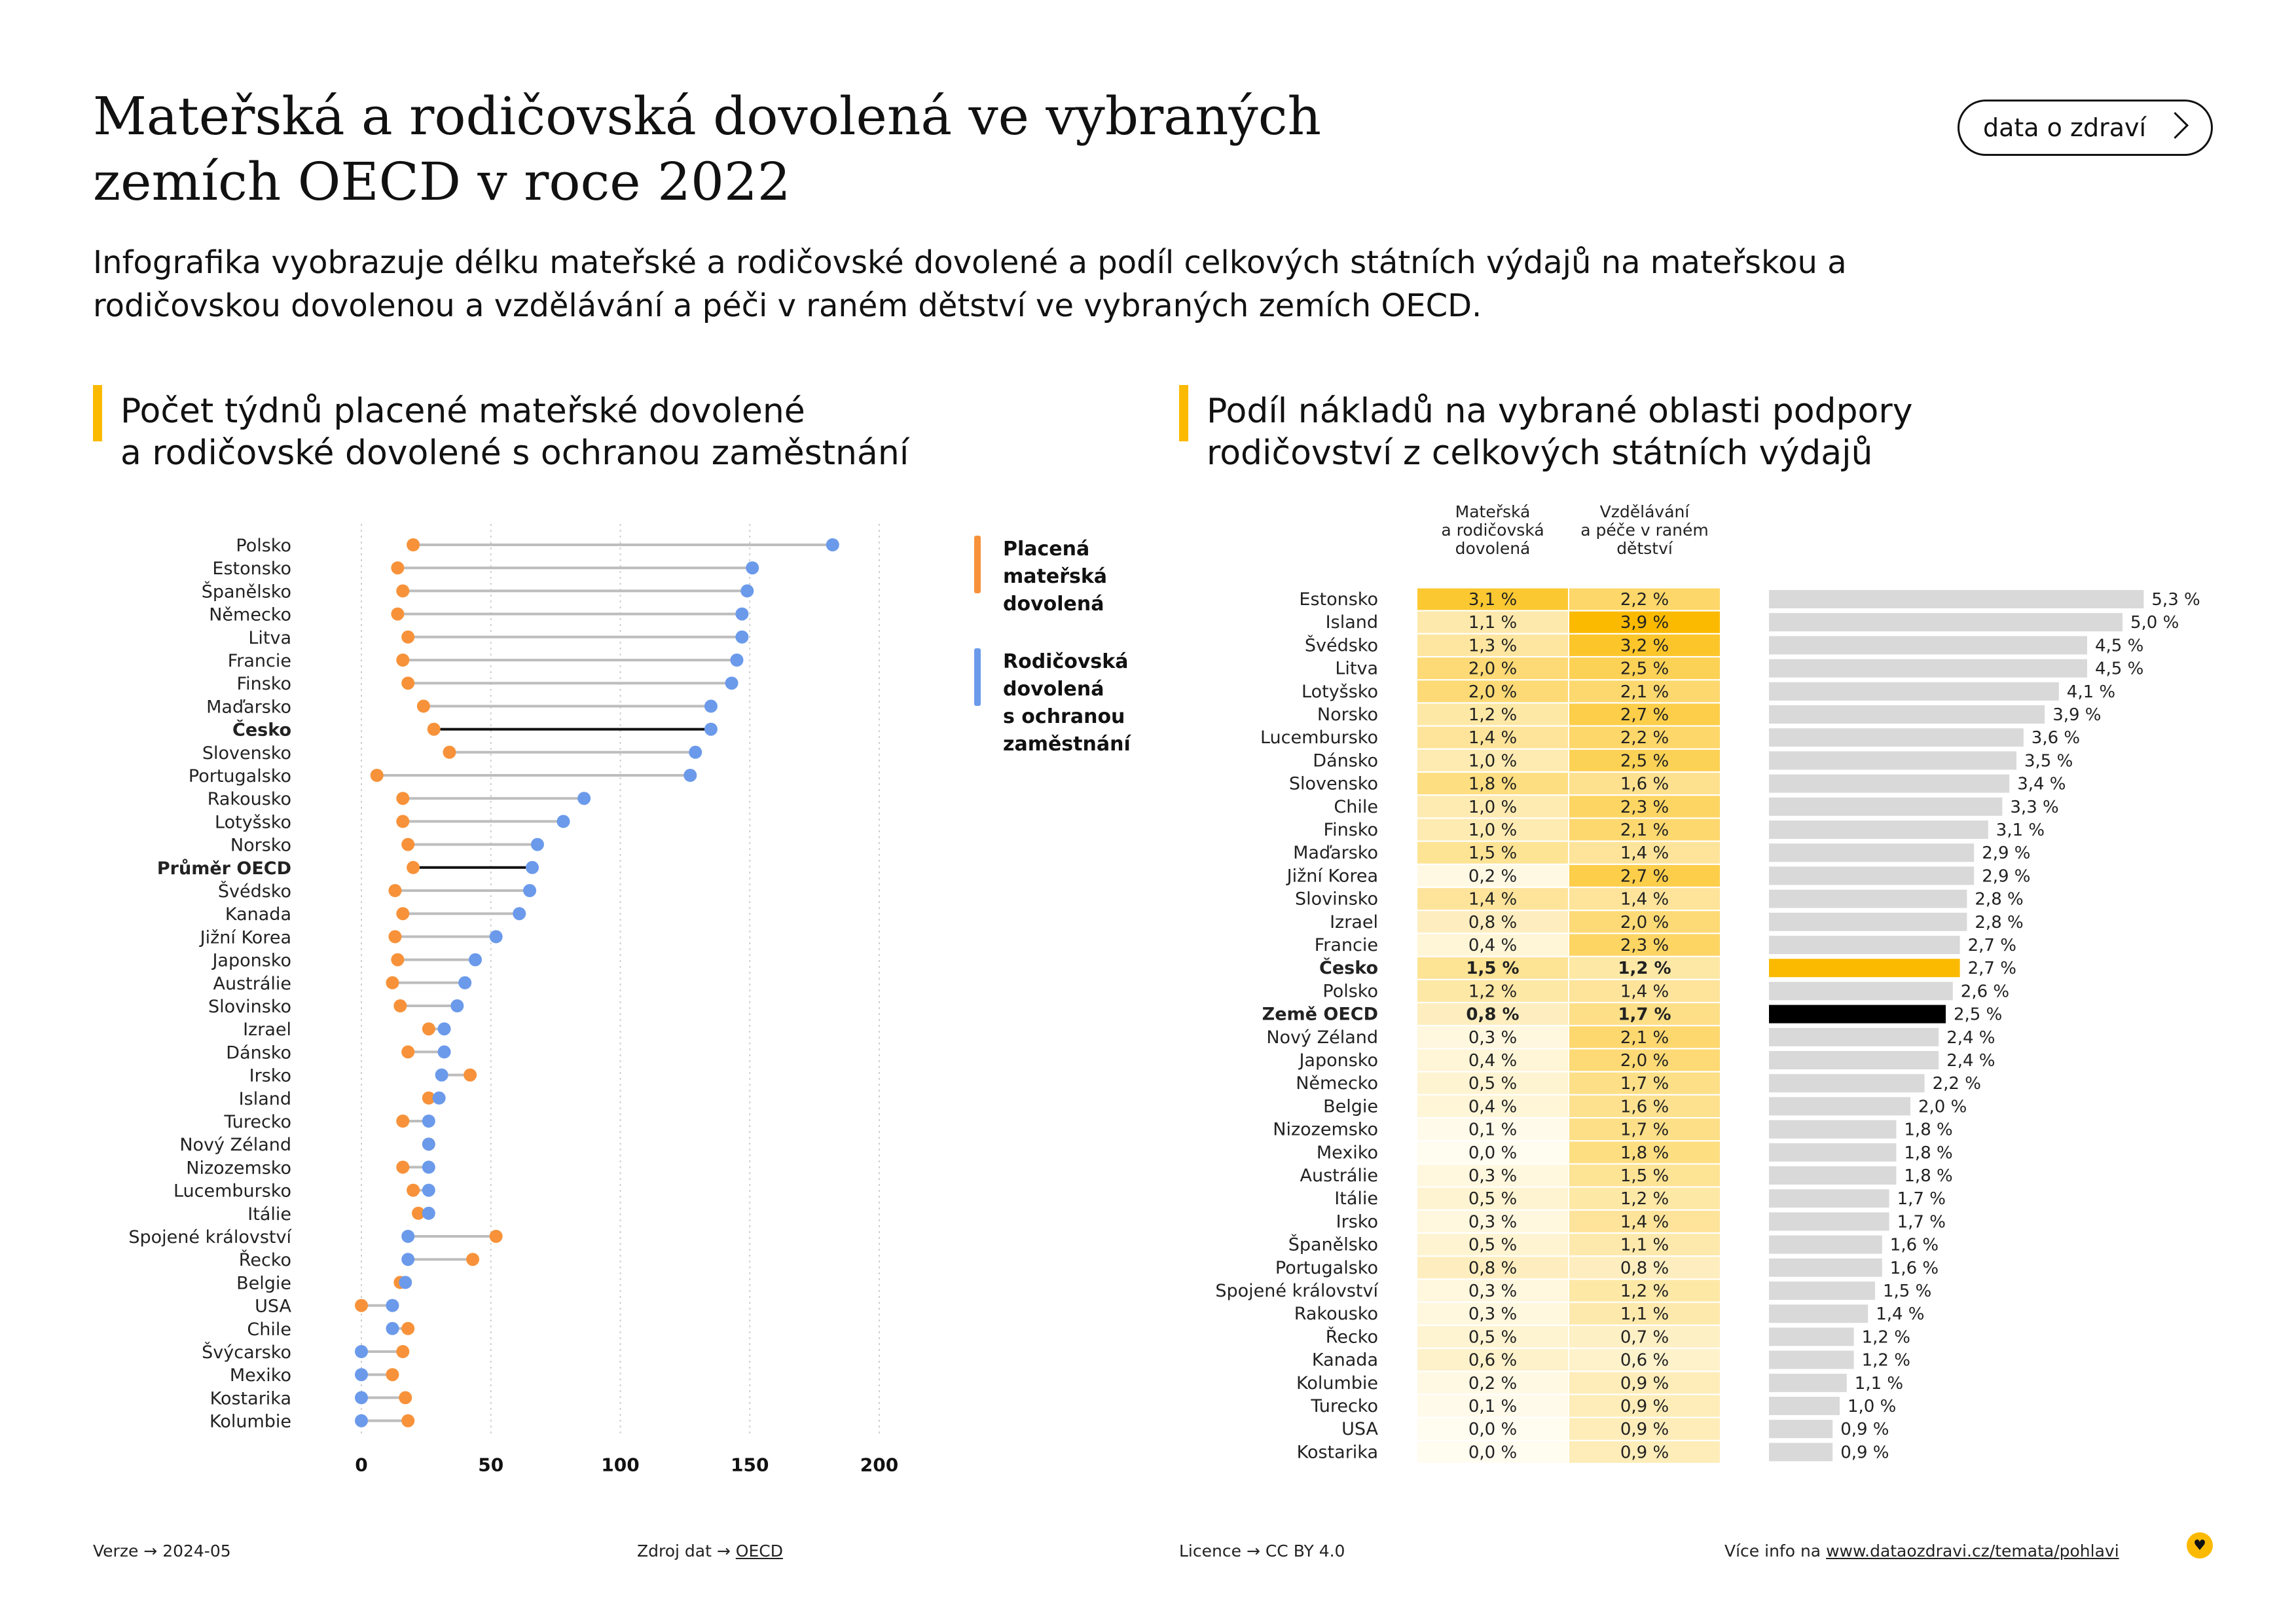 The height and width of the screenshot is (1624, 2296). I want to click on country-label: Španělsko, so click(246, 591).